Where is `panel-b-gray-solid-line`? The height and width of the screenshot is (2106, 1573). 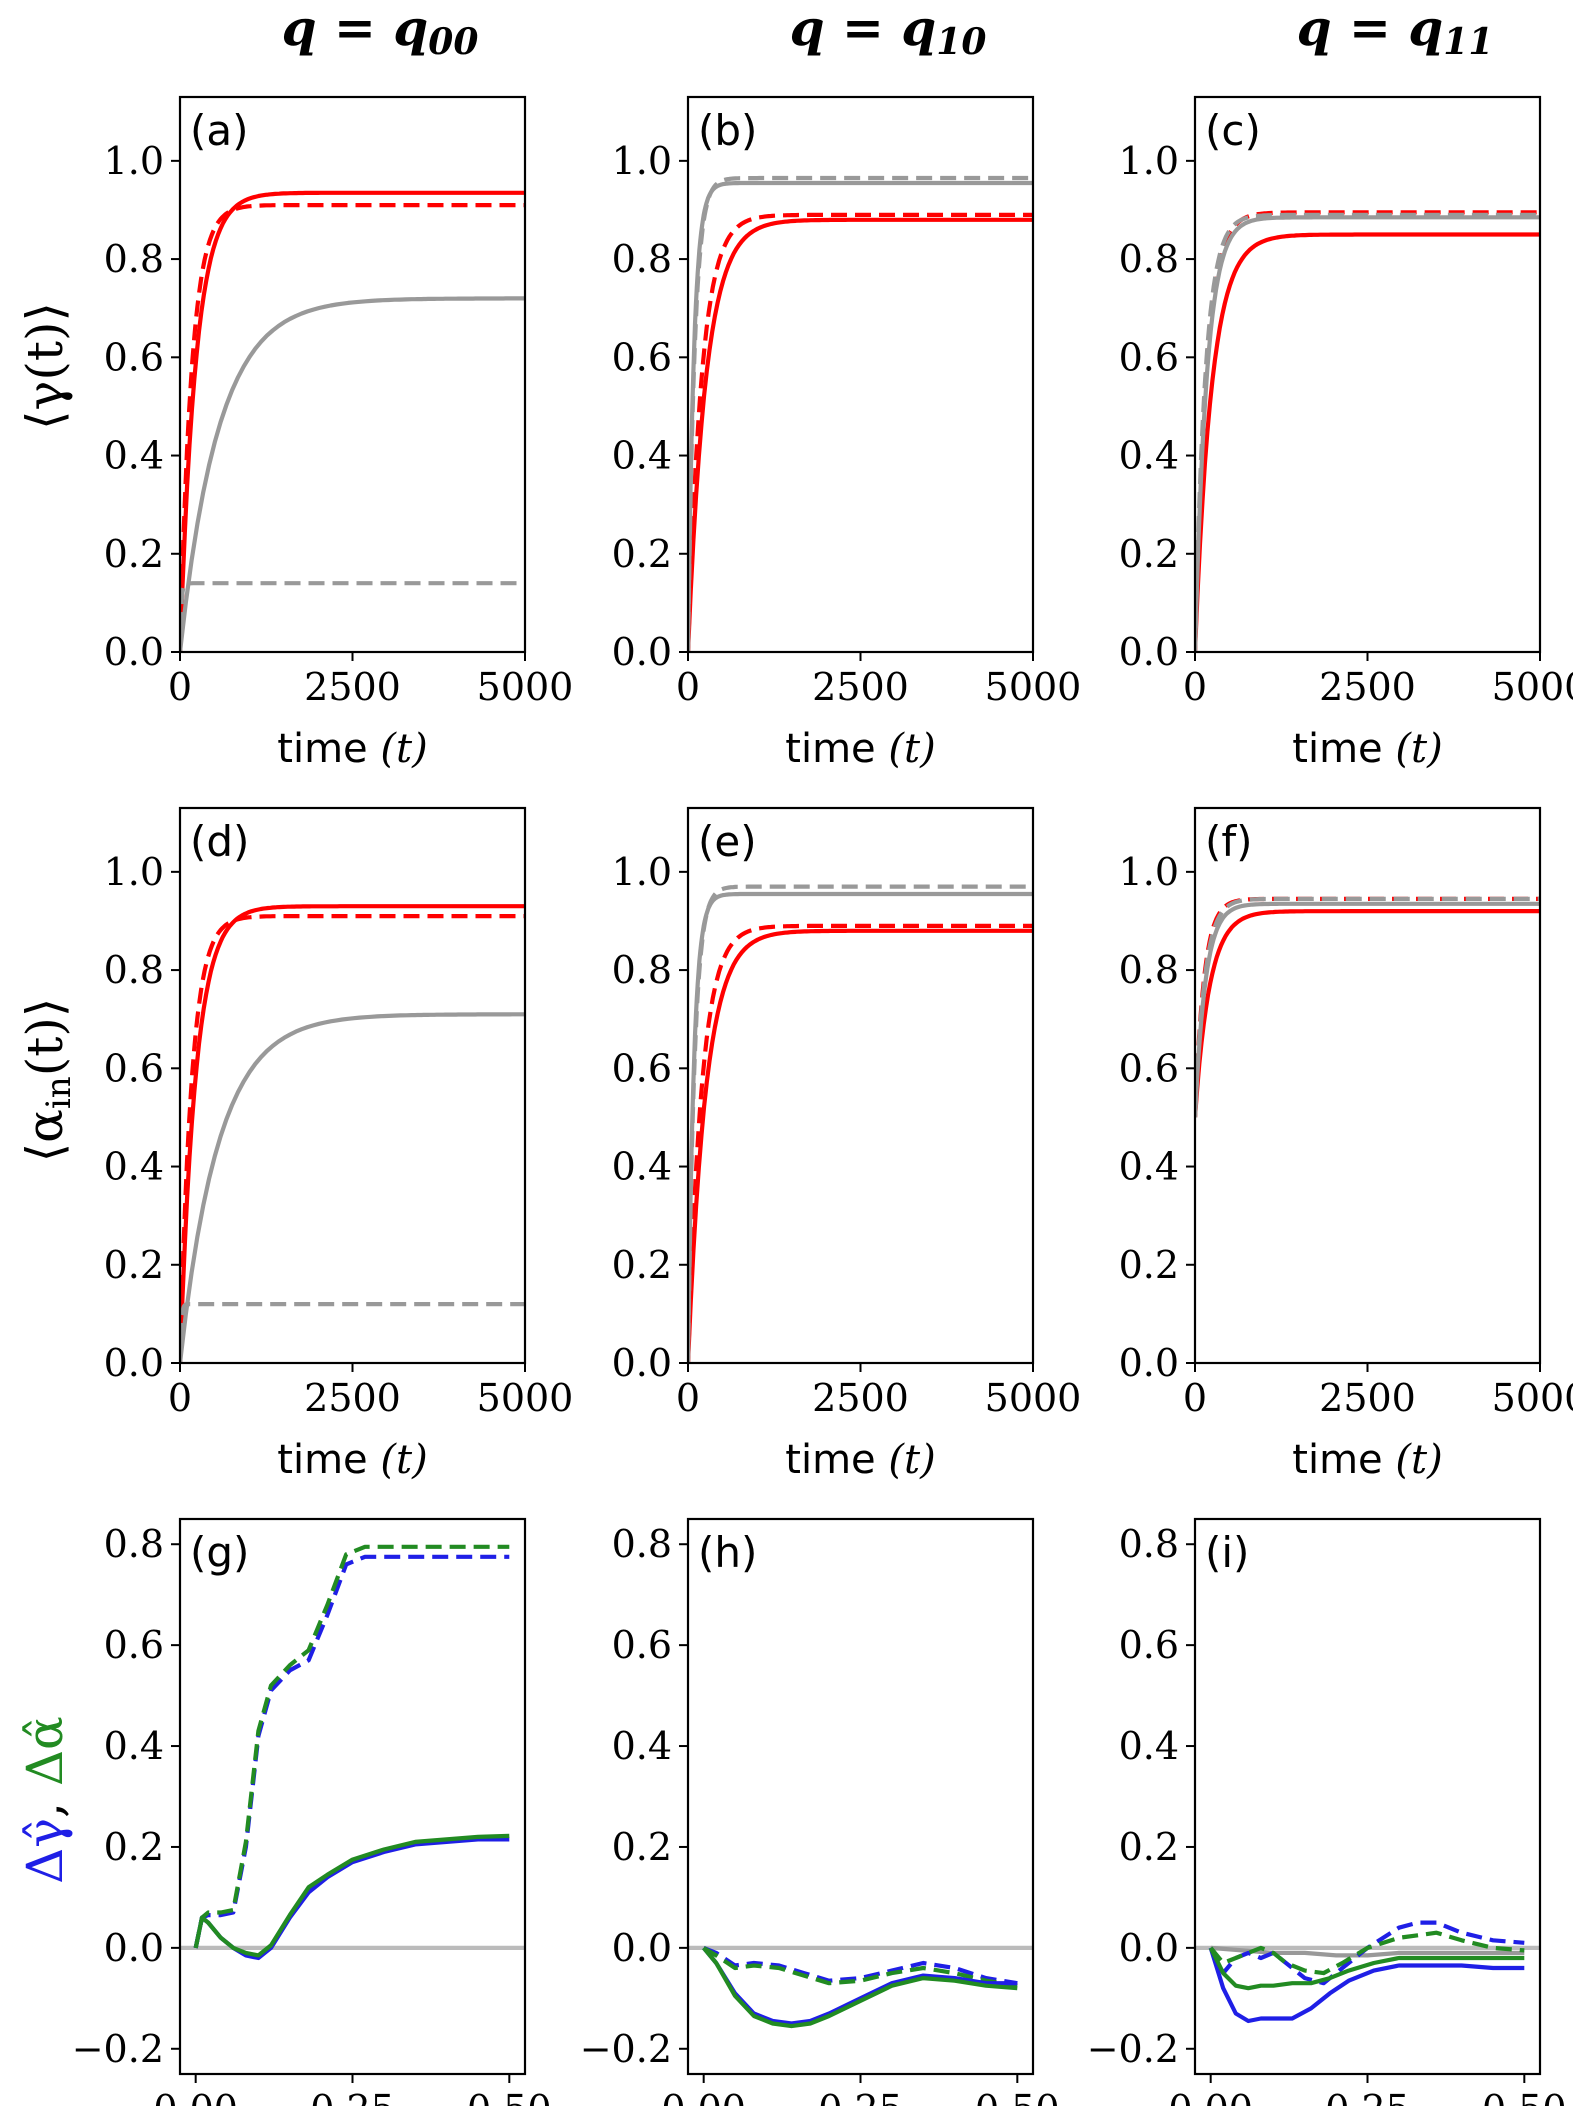
panel-b-gray-solid-line is located at coordinates (860, 416).